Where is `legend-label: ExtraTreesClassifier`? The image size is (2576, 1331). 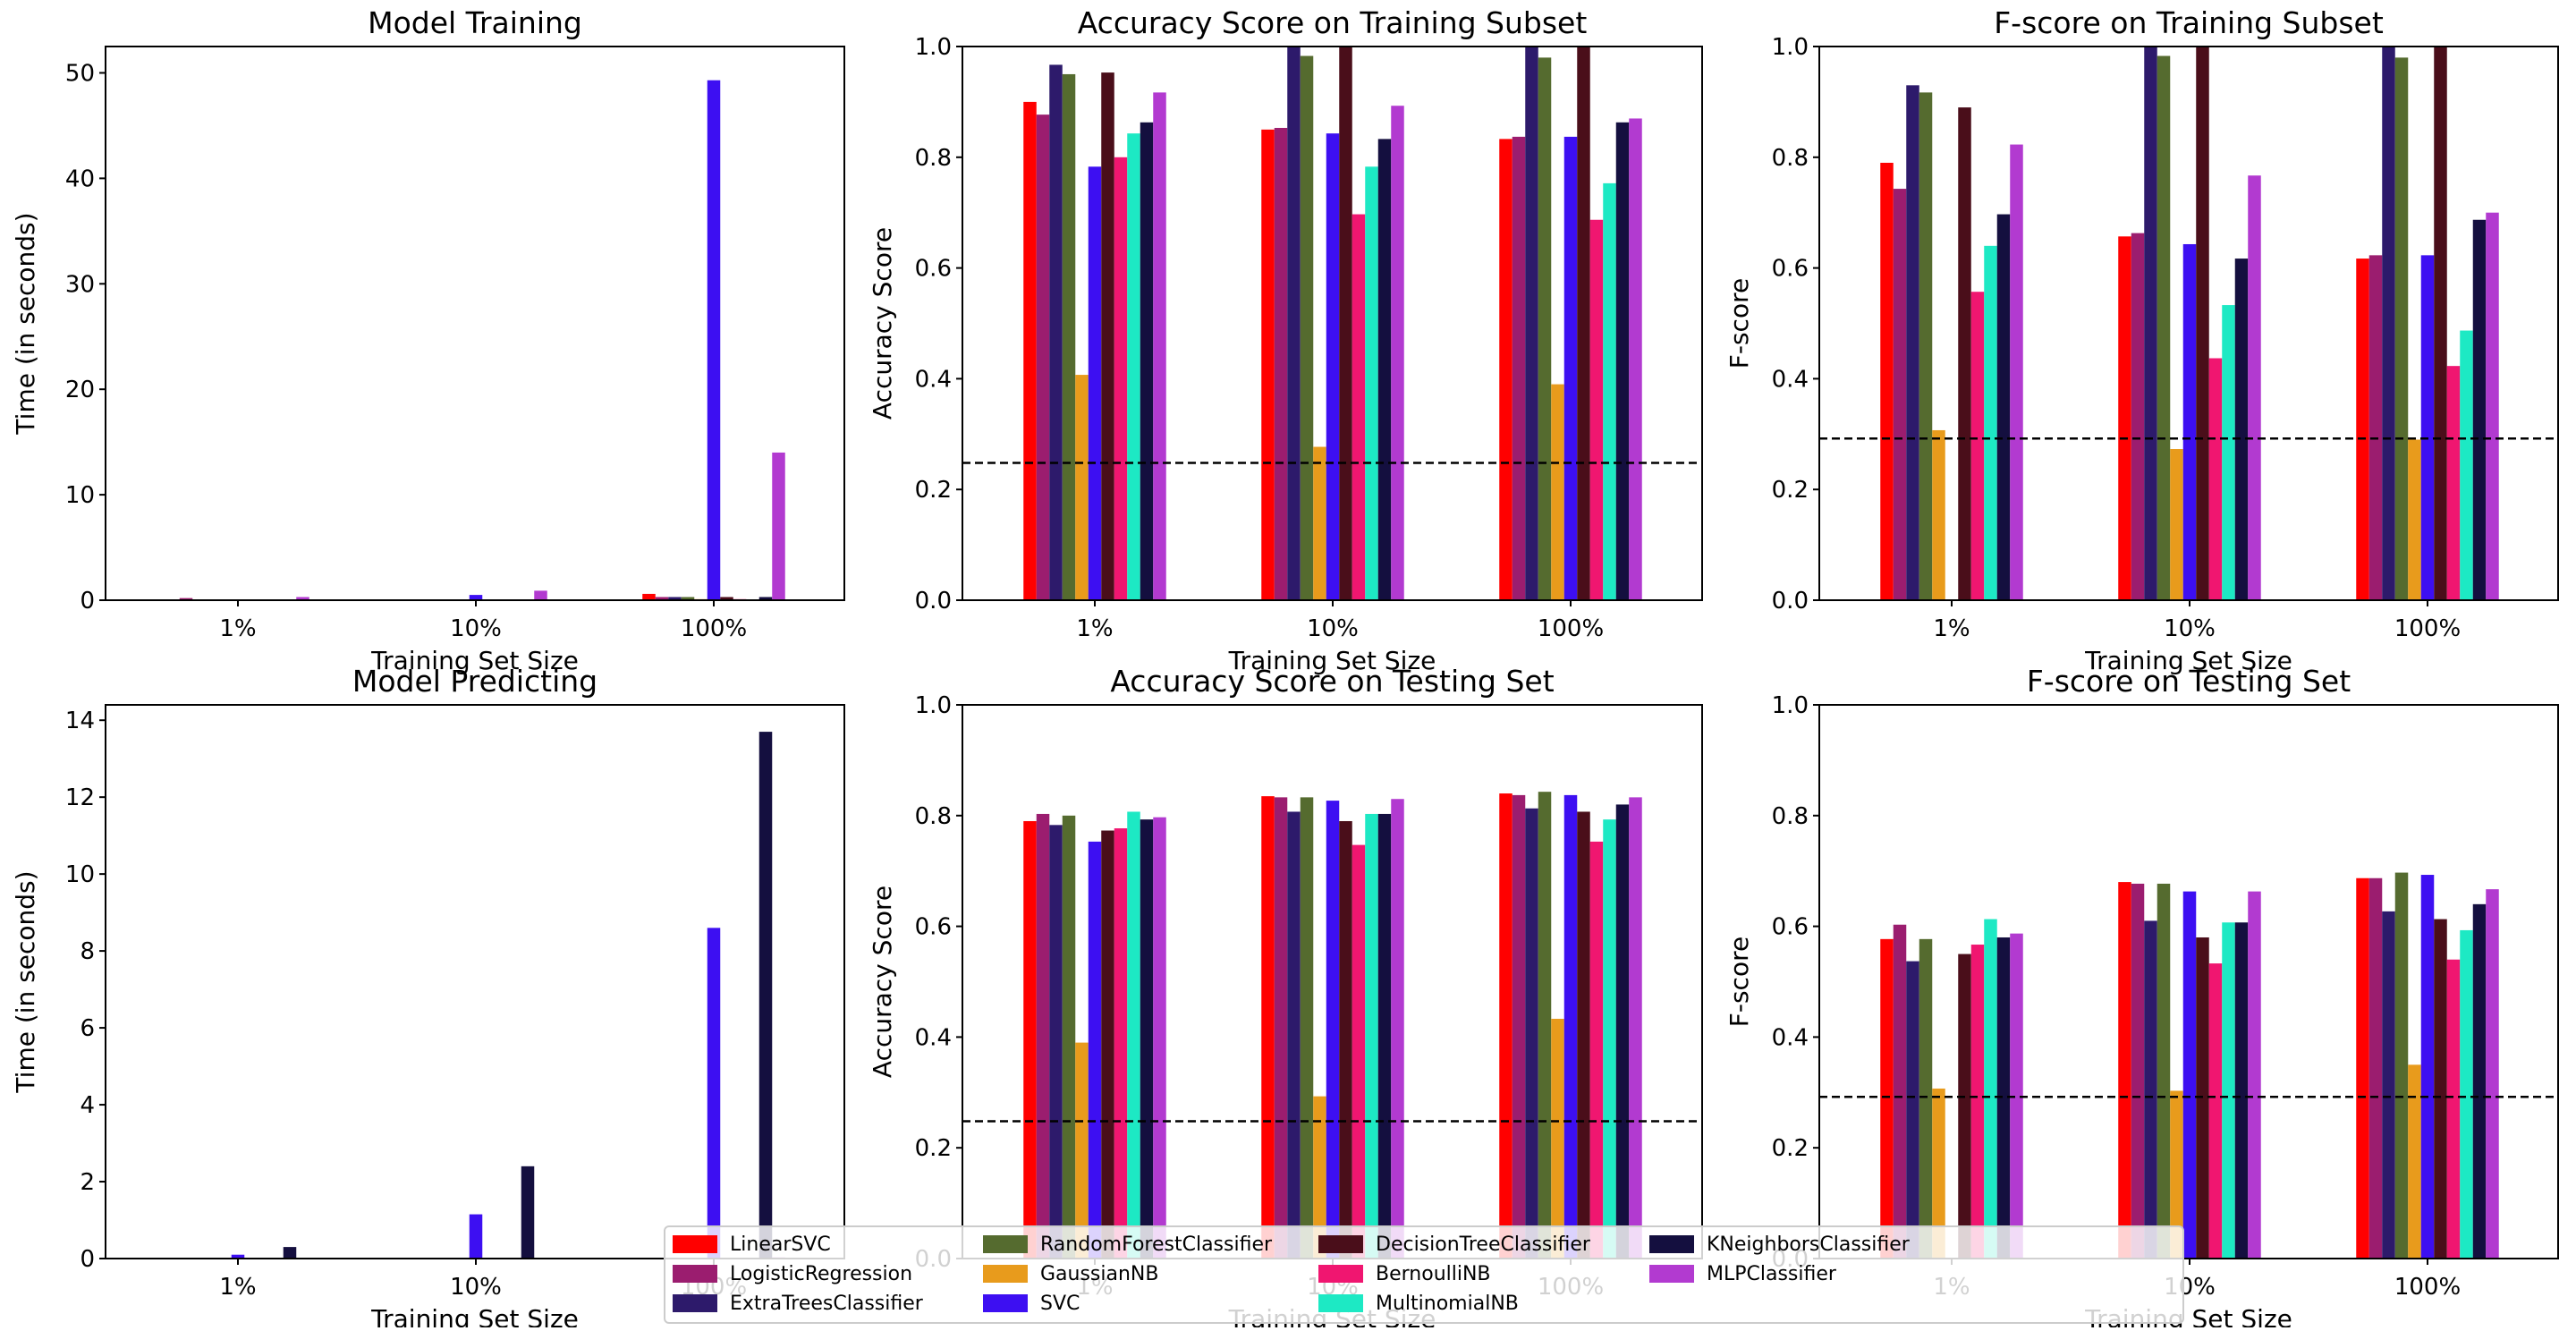
legend-label: ExtraTreesClassifier is located at coordinates (826, 1304).